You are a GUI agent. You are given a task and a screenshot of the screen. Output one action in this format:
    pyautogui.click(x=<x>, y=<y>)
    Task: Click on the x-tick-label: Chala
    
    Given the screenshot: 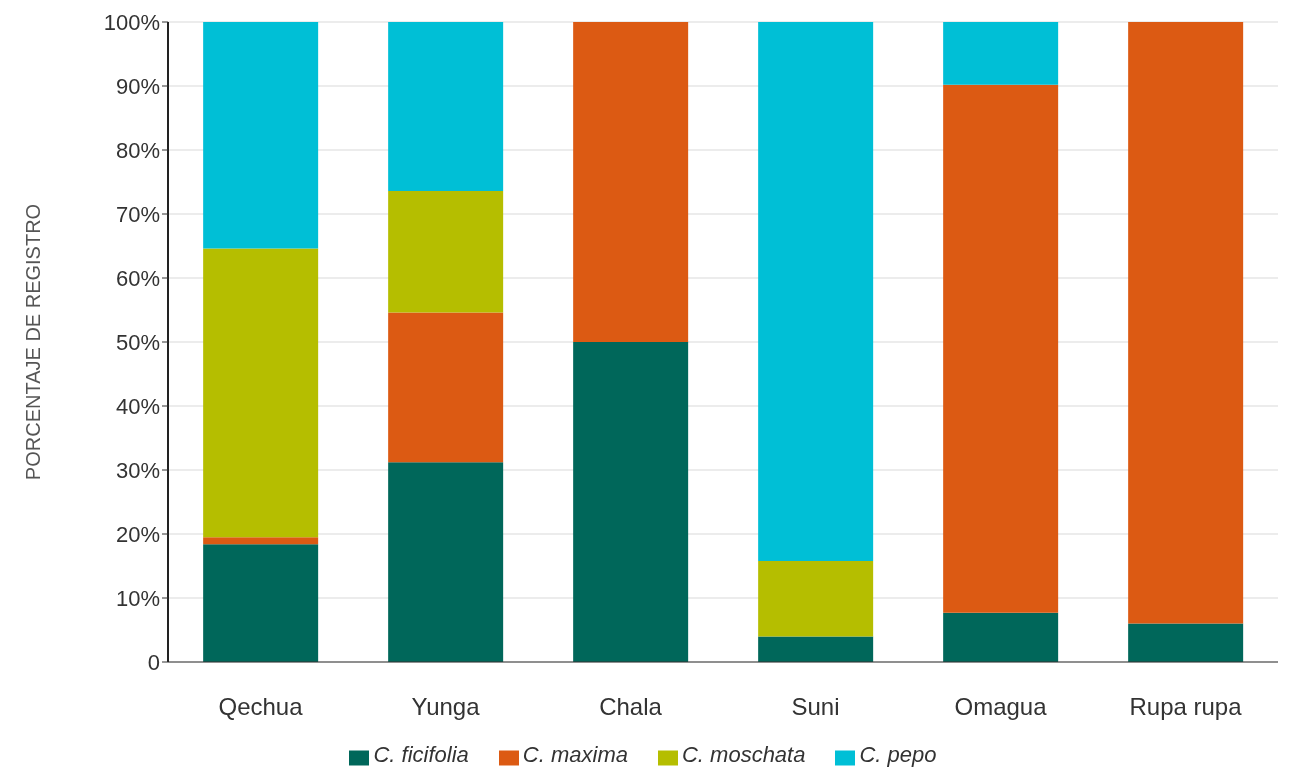 What is the action you would take?
    pyautogui.click(x=631, y=707)
    